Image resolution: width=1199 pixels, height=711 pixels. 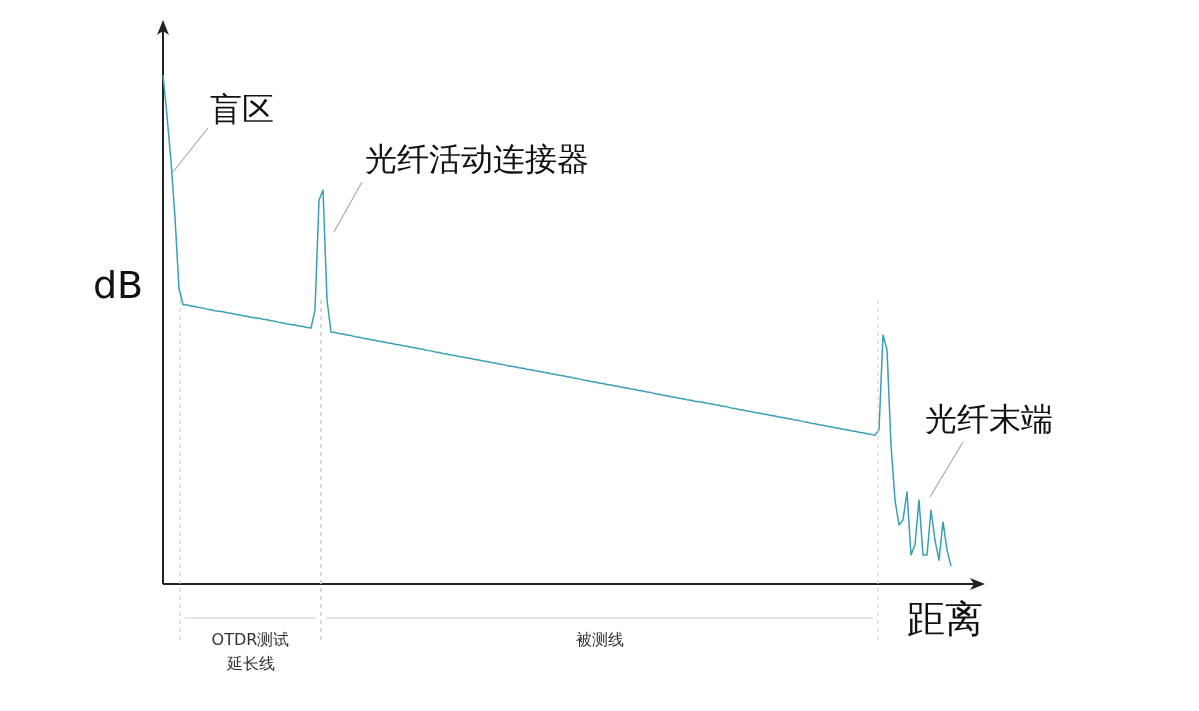 What do you see at coordinates (945, 619) in the screenshot?
I see `x-axis-title: 距离` at bounding box center [945, 619].